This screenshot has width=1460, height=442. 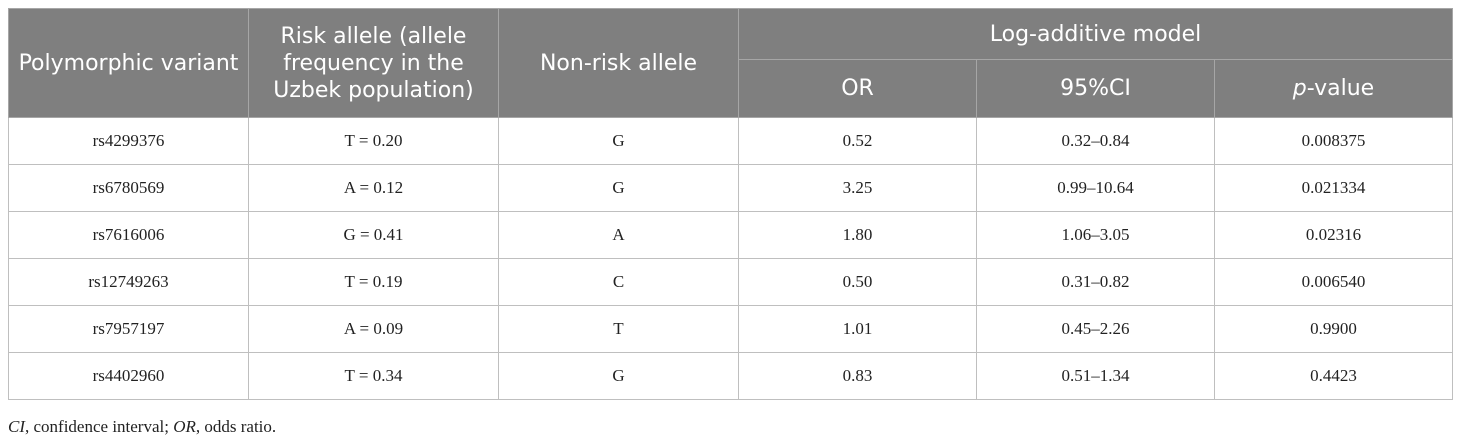 What do you see at coordinates (1333, 141) in the screenshot?
I see `cell-p-value: 0.008375` at bounding box center [1333, 141].